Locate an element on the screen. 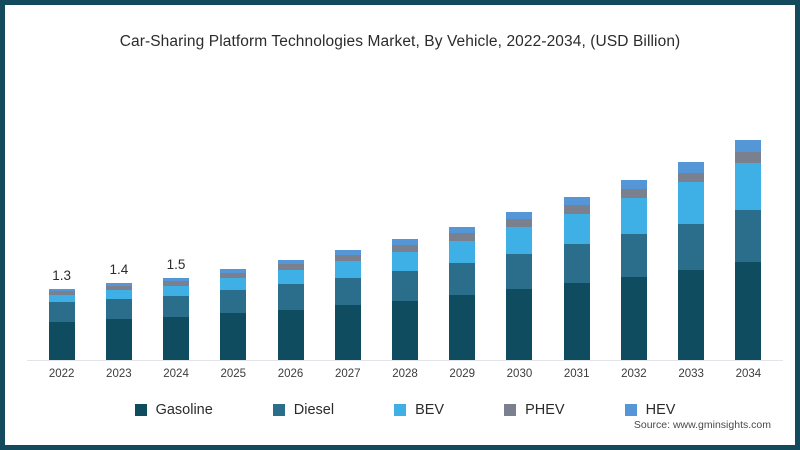 Image resolution: width=800 pixels, height=450 pixels. bar-segment-phev-2022 is located at coordinates (61, 292).